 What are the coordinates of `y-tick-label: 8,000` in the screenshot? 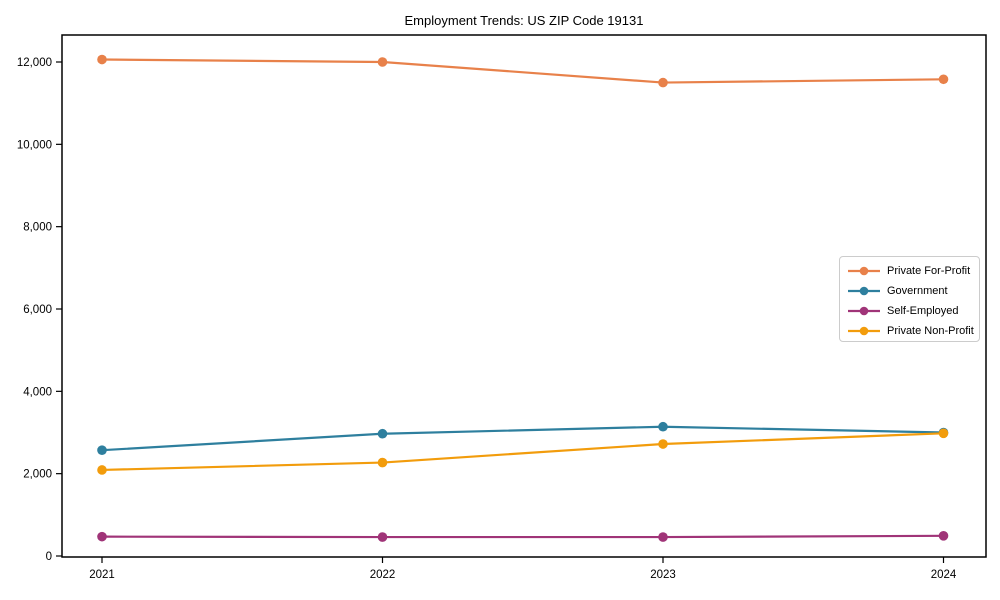 It's located at (37, 228).